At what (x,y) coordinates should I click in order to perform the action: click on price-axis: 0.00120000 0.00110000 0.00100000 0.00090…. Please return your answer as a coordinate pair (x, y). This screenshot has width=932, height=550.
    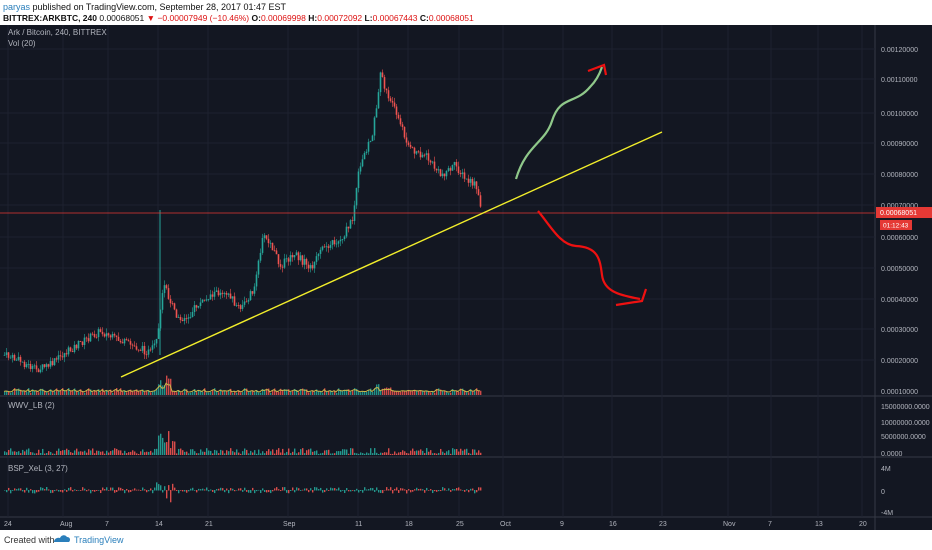
    Looking at the image, I should click on (899, 221).